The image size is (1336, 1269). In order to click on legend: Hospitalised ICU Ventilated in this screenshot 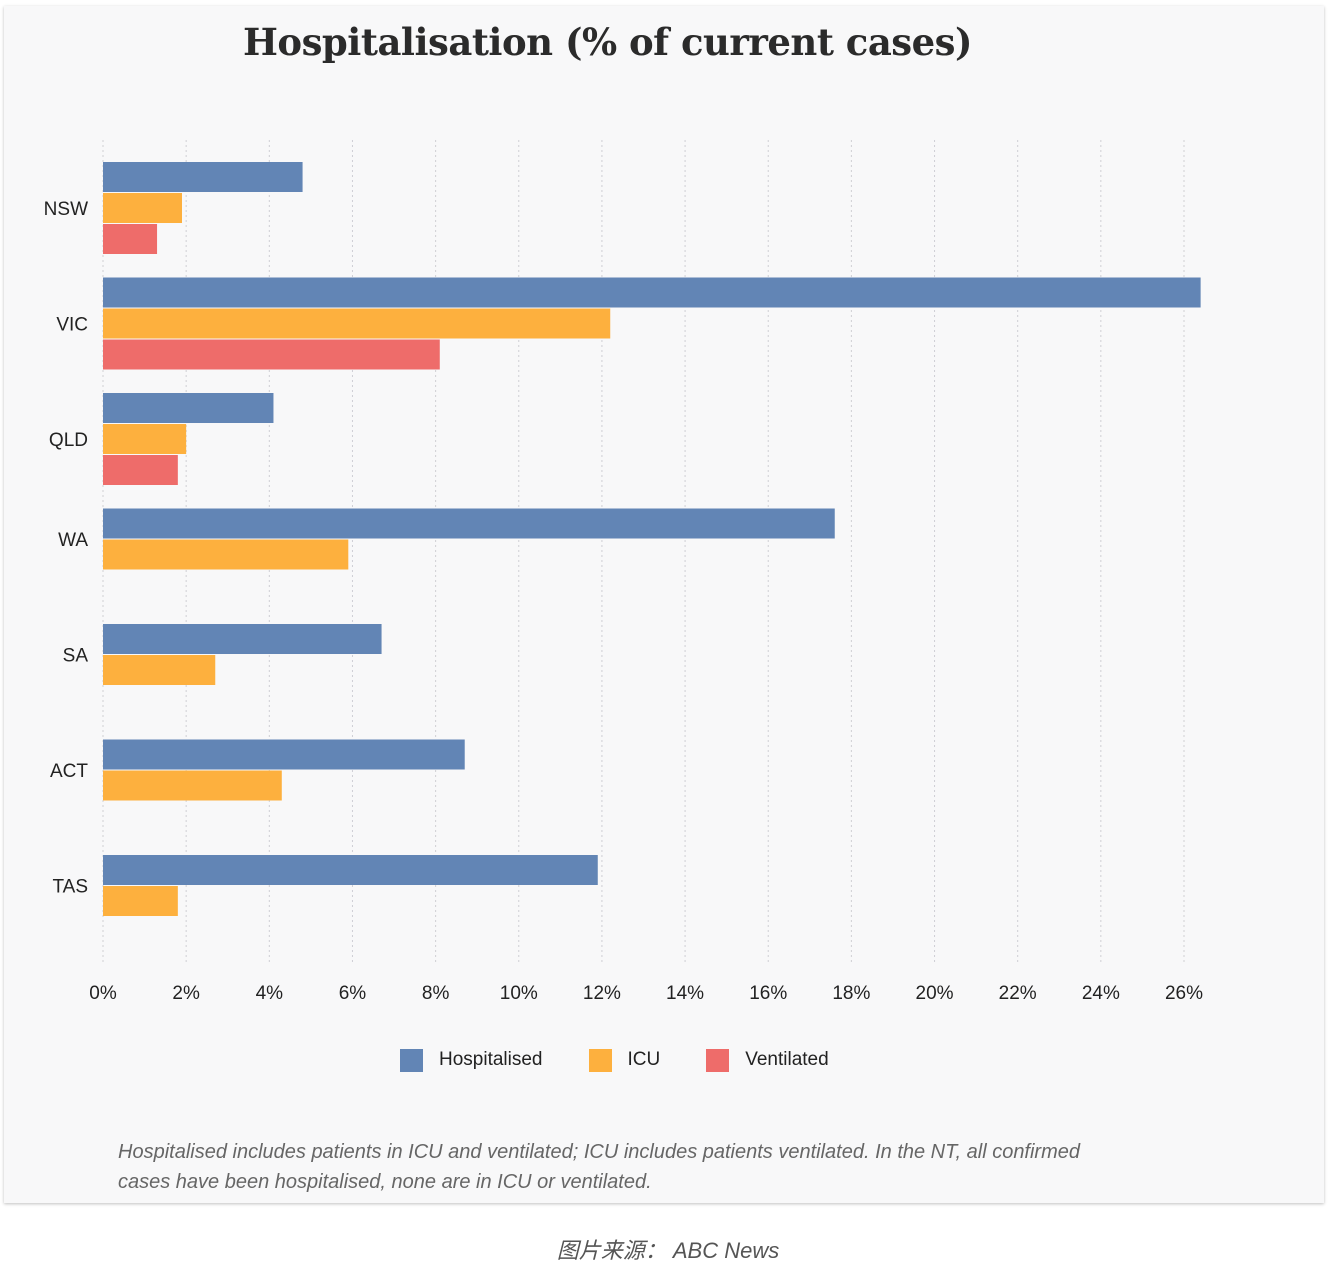, I will do `click(637, 1060)`.